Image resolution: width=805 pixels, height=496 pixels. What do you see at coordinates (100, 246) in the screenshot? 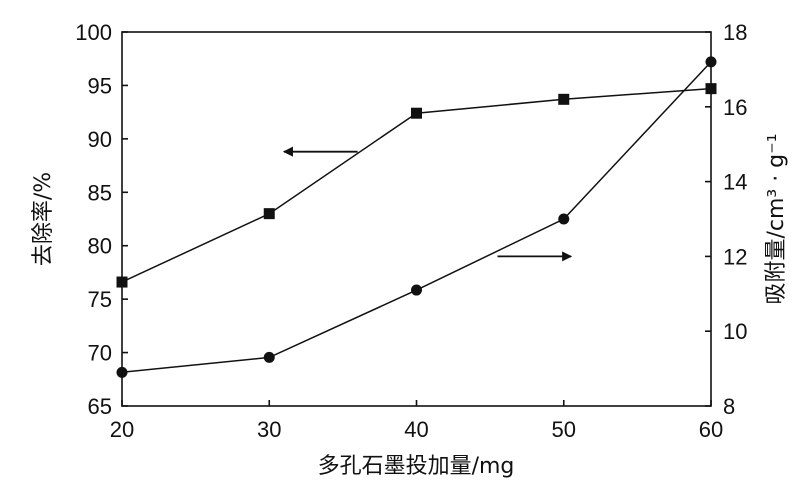
I see `left-y-tick-label: 80` at bounding box center [100, 246].